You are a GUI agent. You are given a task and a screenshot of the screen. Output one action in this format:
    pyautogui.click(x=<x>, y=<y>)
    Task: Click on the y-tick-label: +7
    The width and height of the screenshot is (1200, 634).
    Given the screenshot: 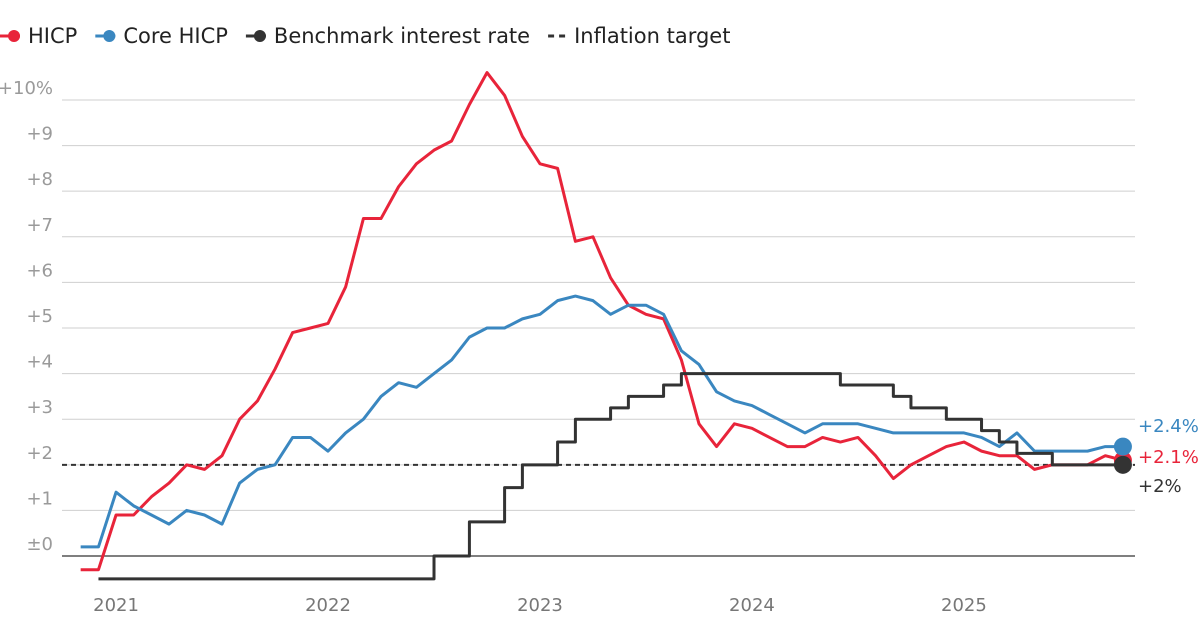 What is the action you would take?
    pyautogui.click(x=39, y=225)
    